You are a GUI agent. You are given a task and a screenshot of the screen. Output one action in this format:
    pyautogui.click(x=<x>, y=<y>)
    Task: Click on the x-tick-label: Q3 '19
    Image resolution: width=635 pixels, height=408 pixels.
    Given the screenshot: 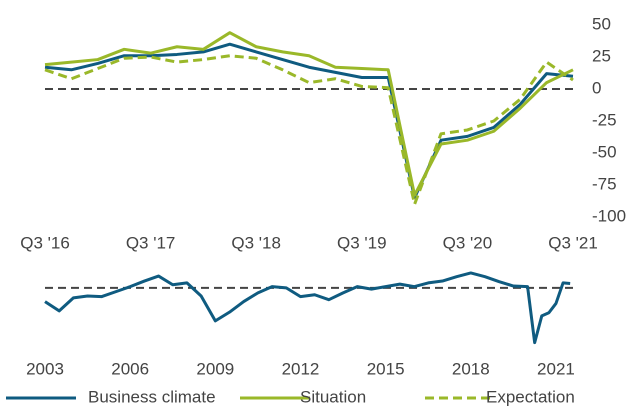 What is the action you would take?
    pyautogui.click(x=362, y=242)
    